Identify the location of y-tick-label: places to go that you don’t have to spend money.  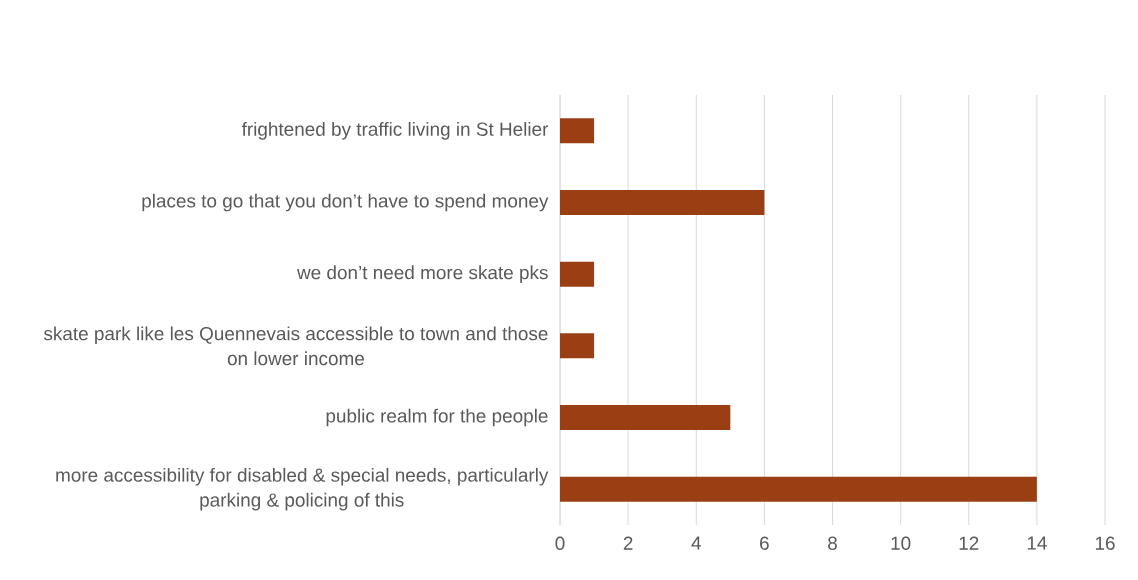
(345, 202).